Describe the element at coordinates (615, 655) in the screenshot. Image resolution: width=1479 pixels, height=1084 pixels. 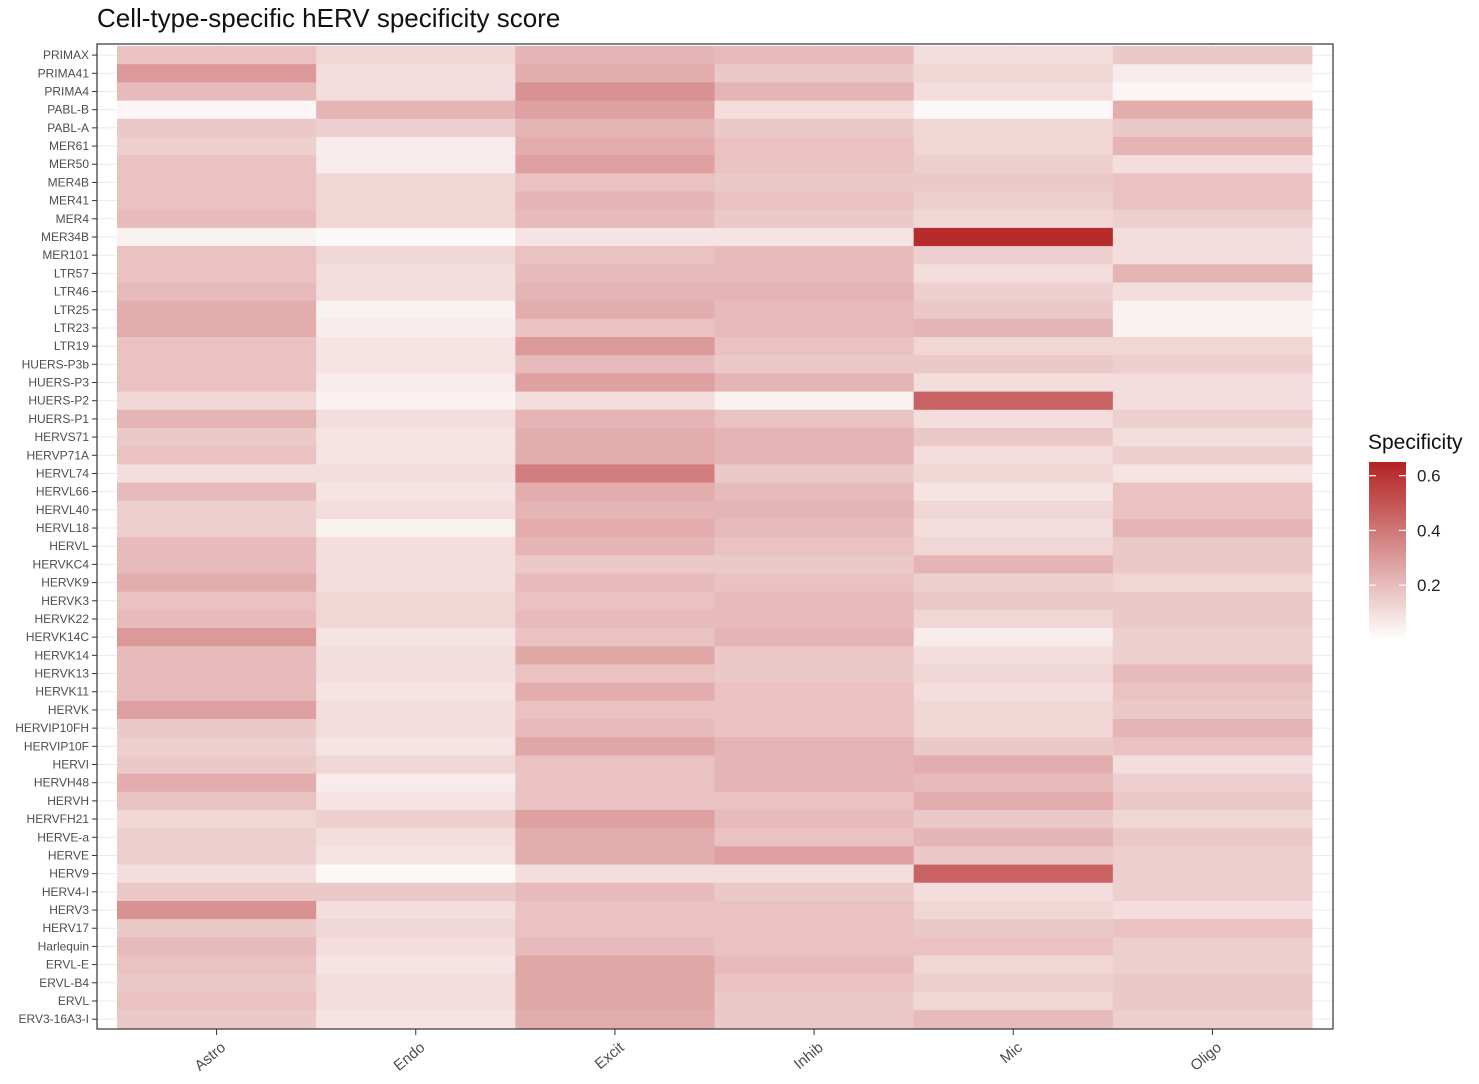
I see `heatmap-cell-HERVK14-Excit` at that location.